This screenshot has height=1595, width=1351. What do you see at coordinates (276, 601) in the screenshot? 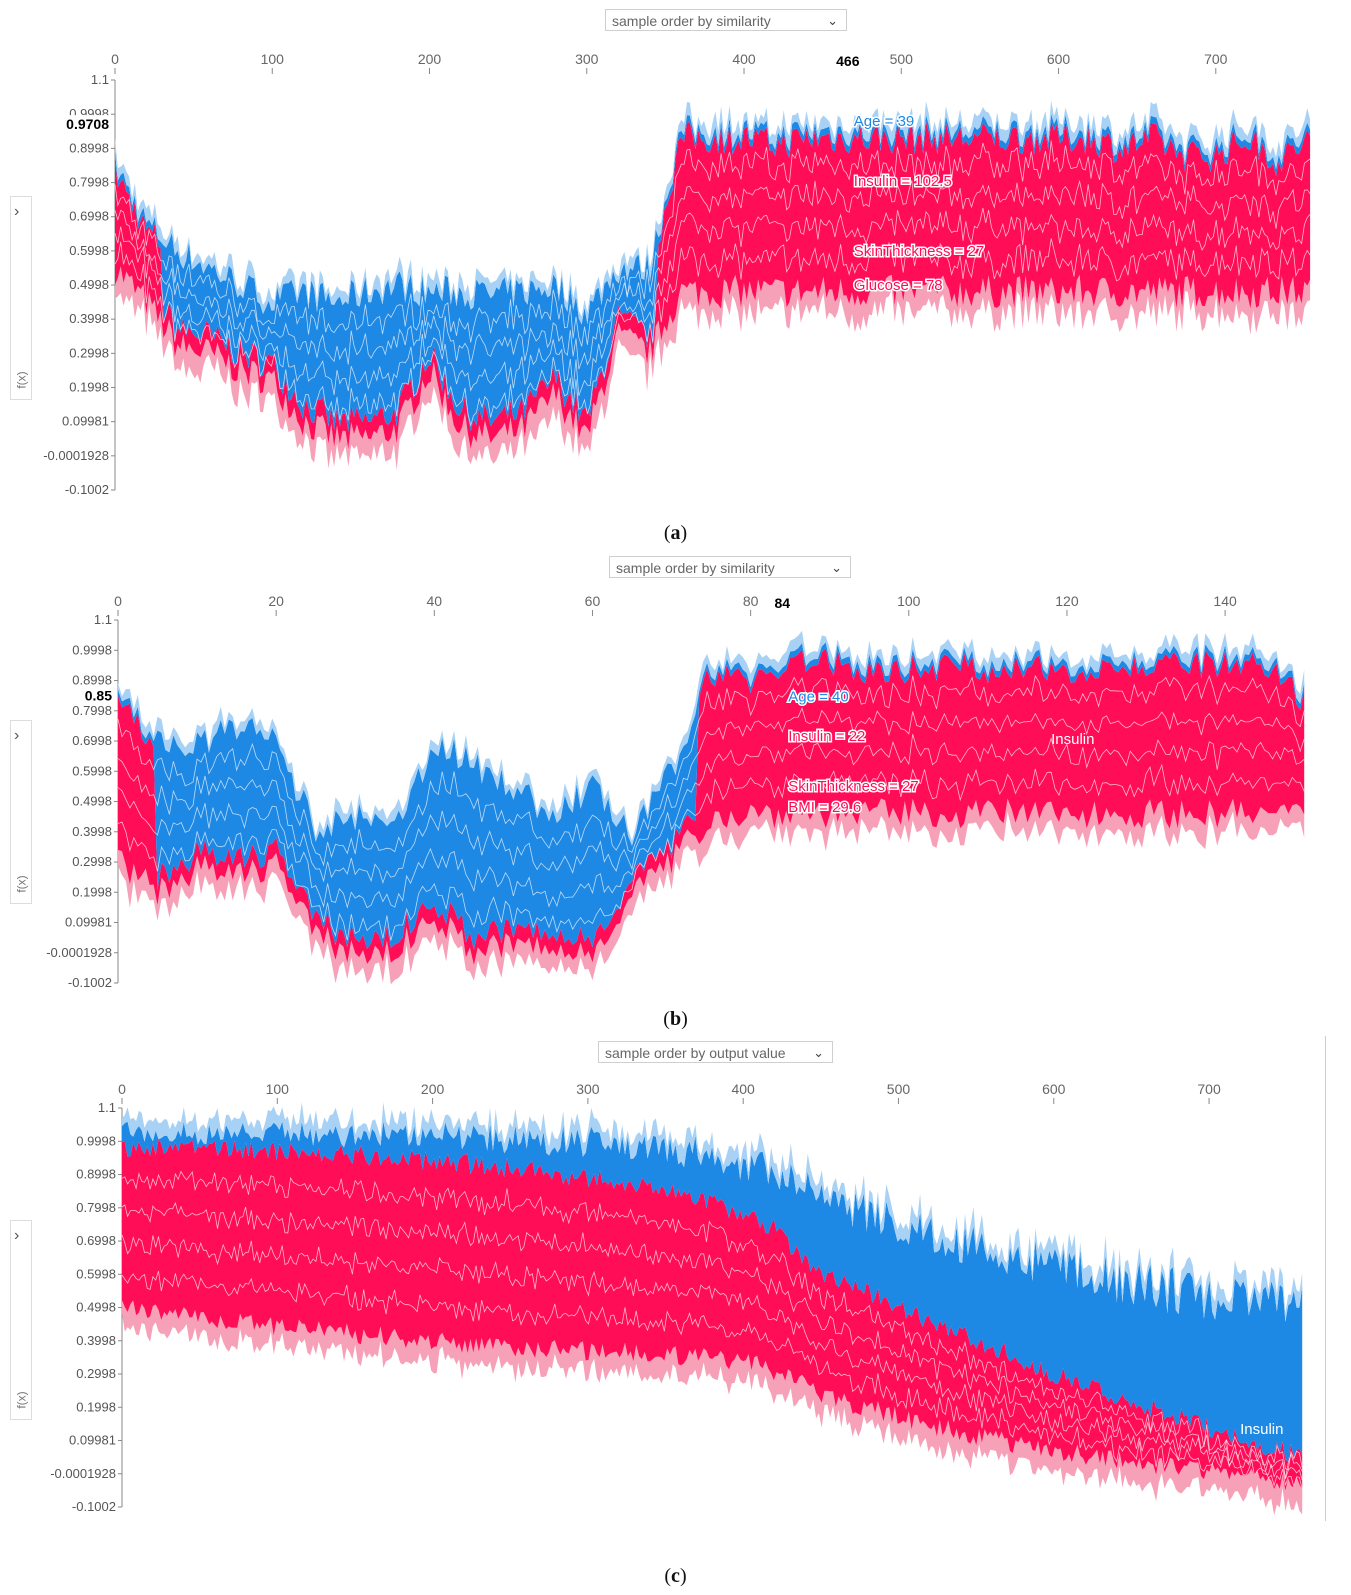
I see `x-tick-label: 20` at bounding box center [276, 601].